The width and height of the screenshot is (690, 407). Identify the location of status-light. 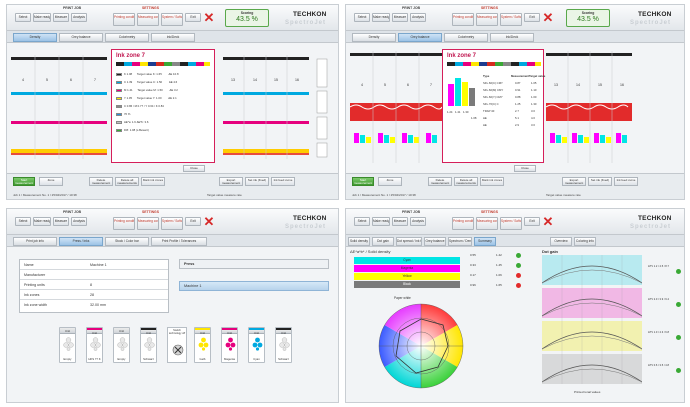
(678, 370).